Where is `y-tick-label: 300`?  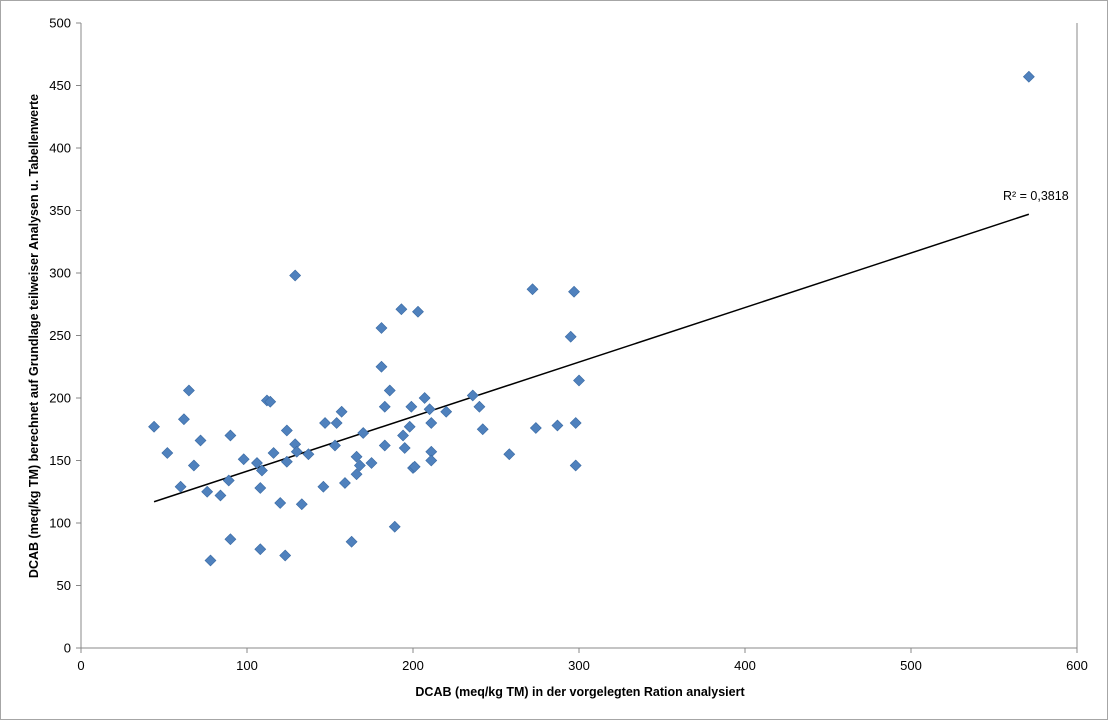
y-tick-label: 300 is located at coordinates (60, 273).